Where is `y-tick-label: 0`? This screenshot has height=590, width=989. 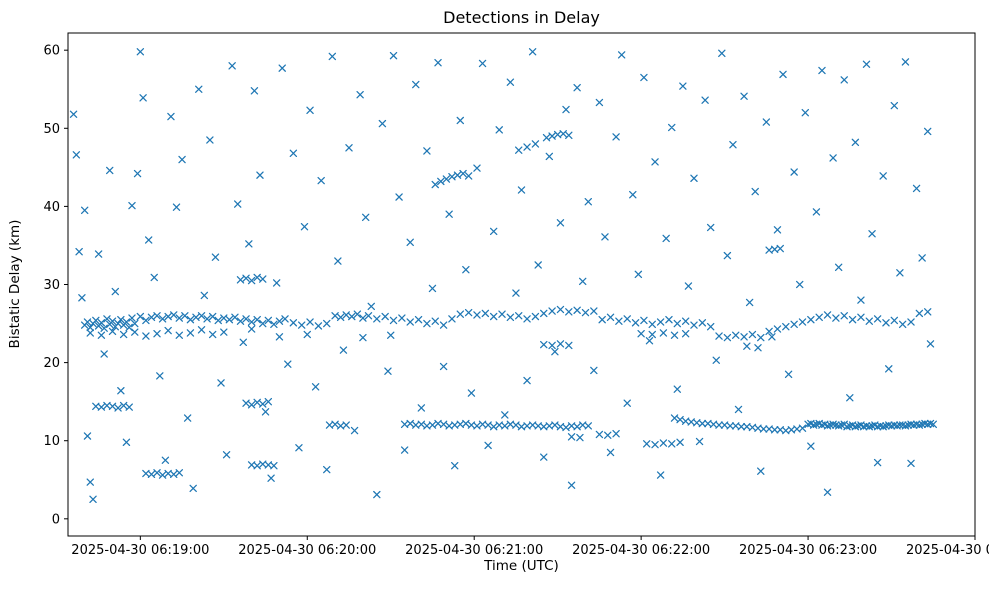
y-tick-label: 0 is located at coordinates (56, 519).